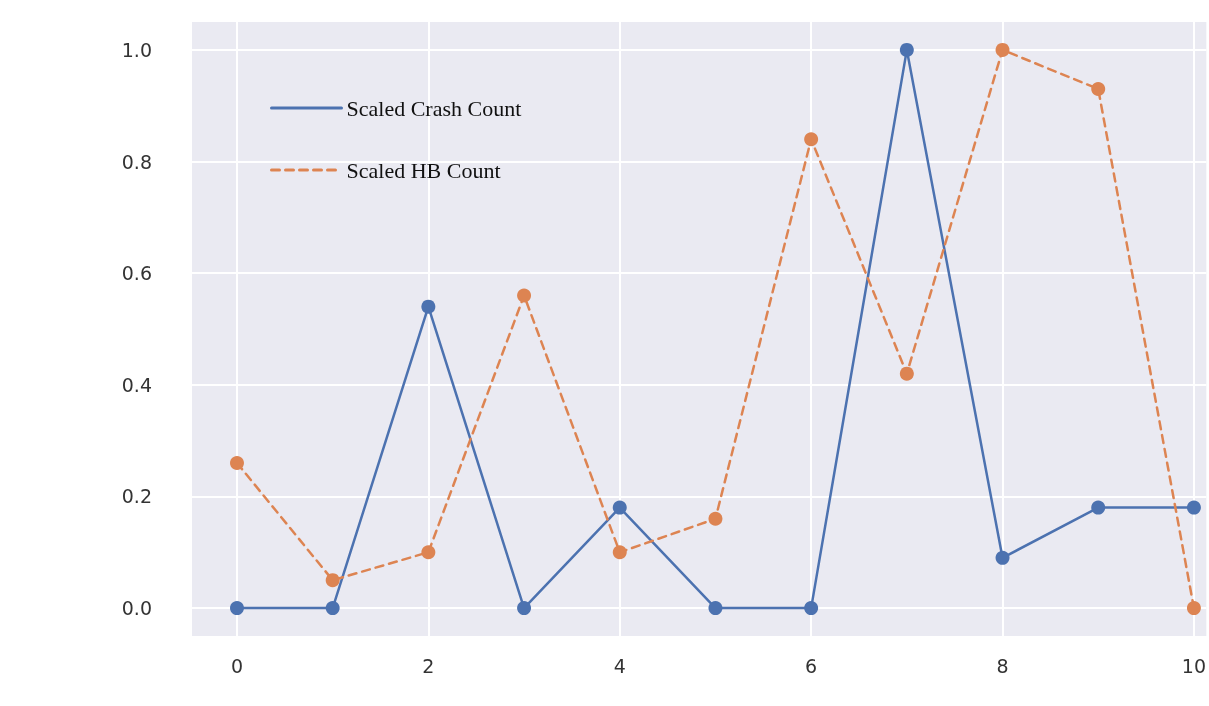  I want to click on x-tick-label: 2, so click(428, 665).